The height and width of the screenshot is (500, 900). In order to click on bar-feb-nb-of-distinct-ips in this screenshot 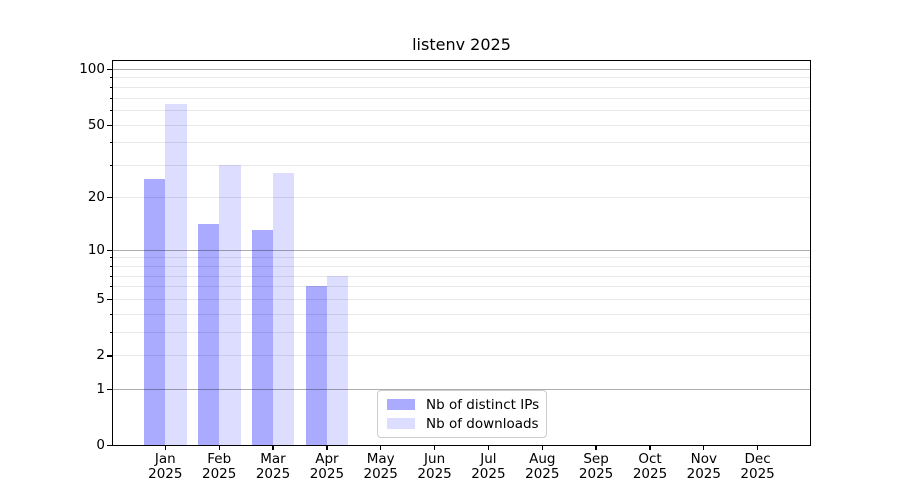, I will do `click(208, 334)`.